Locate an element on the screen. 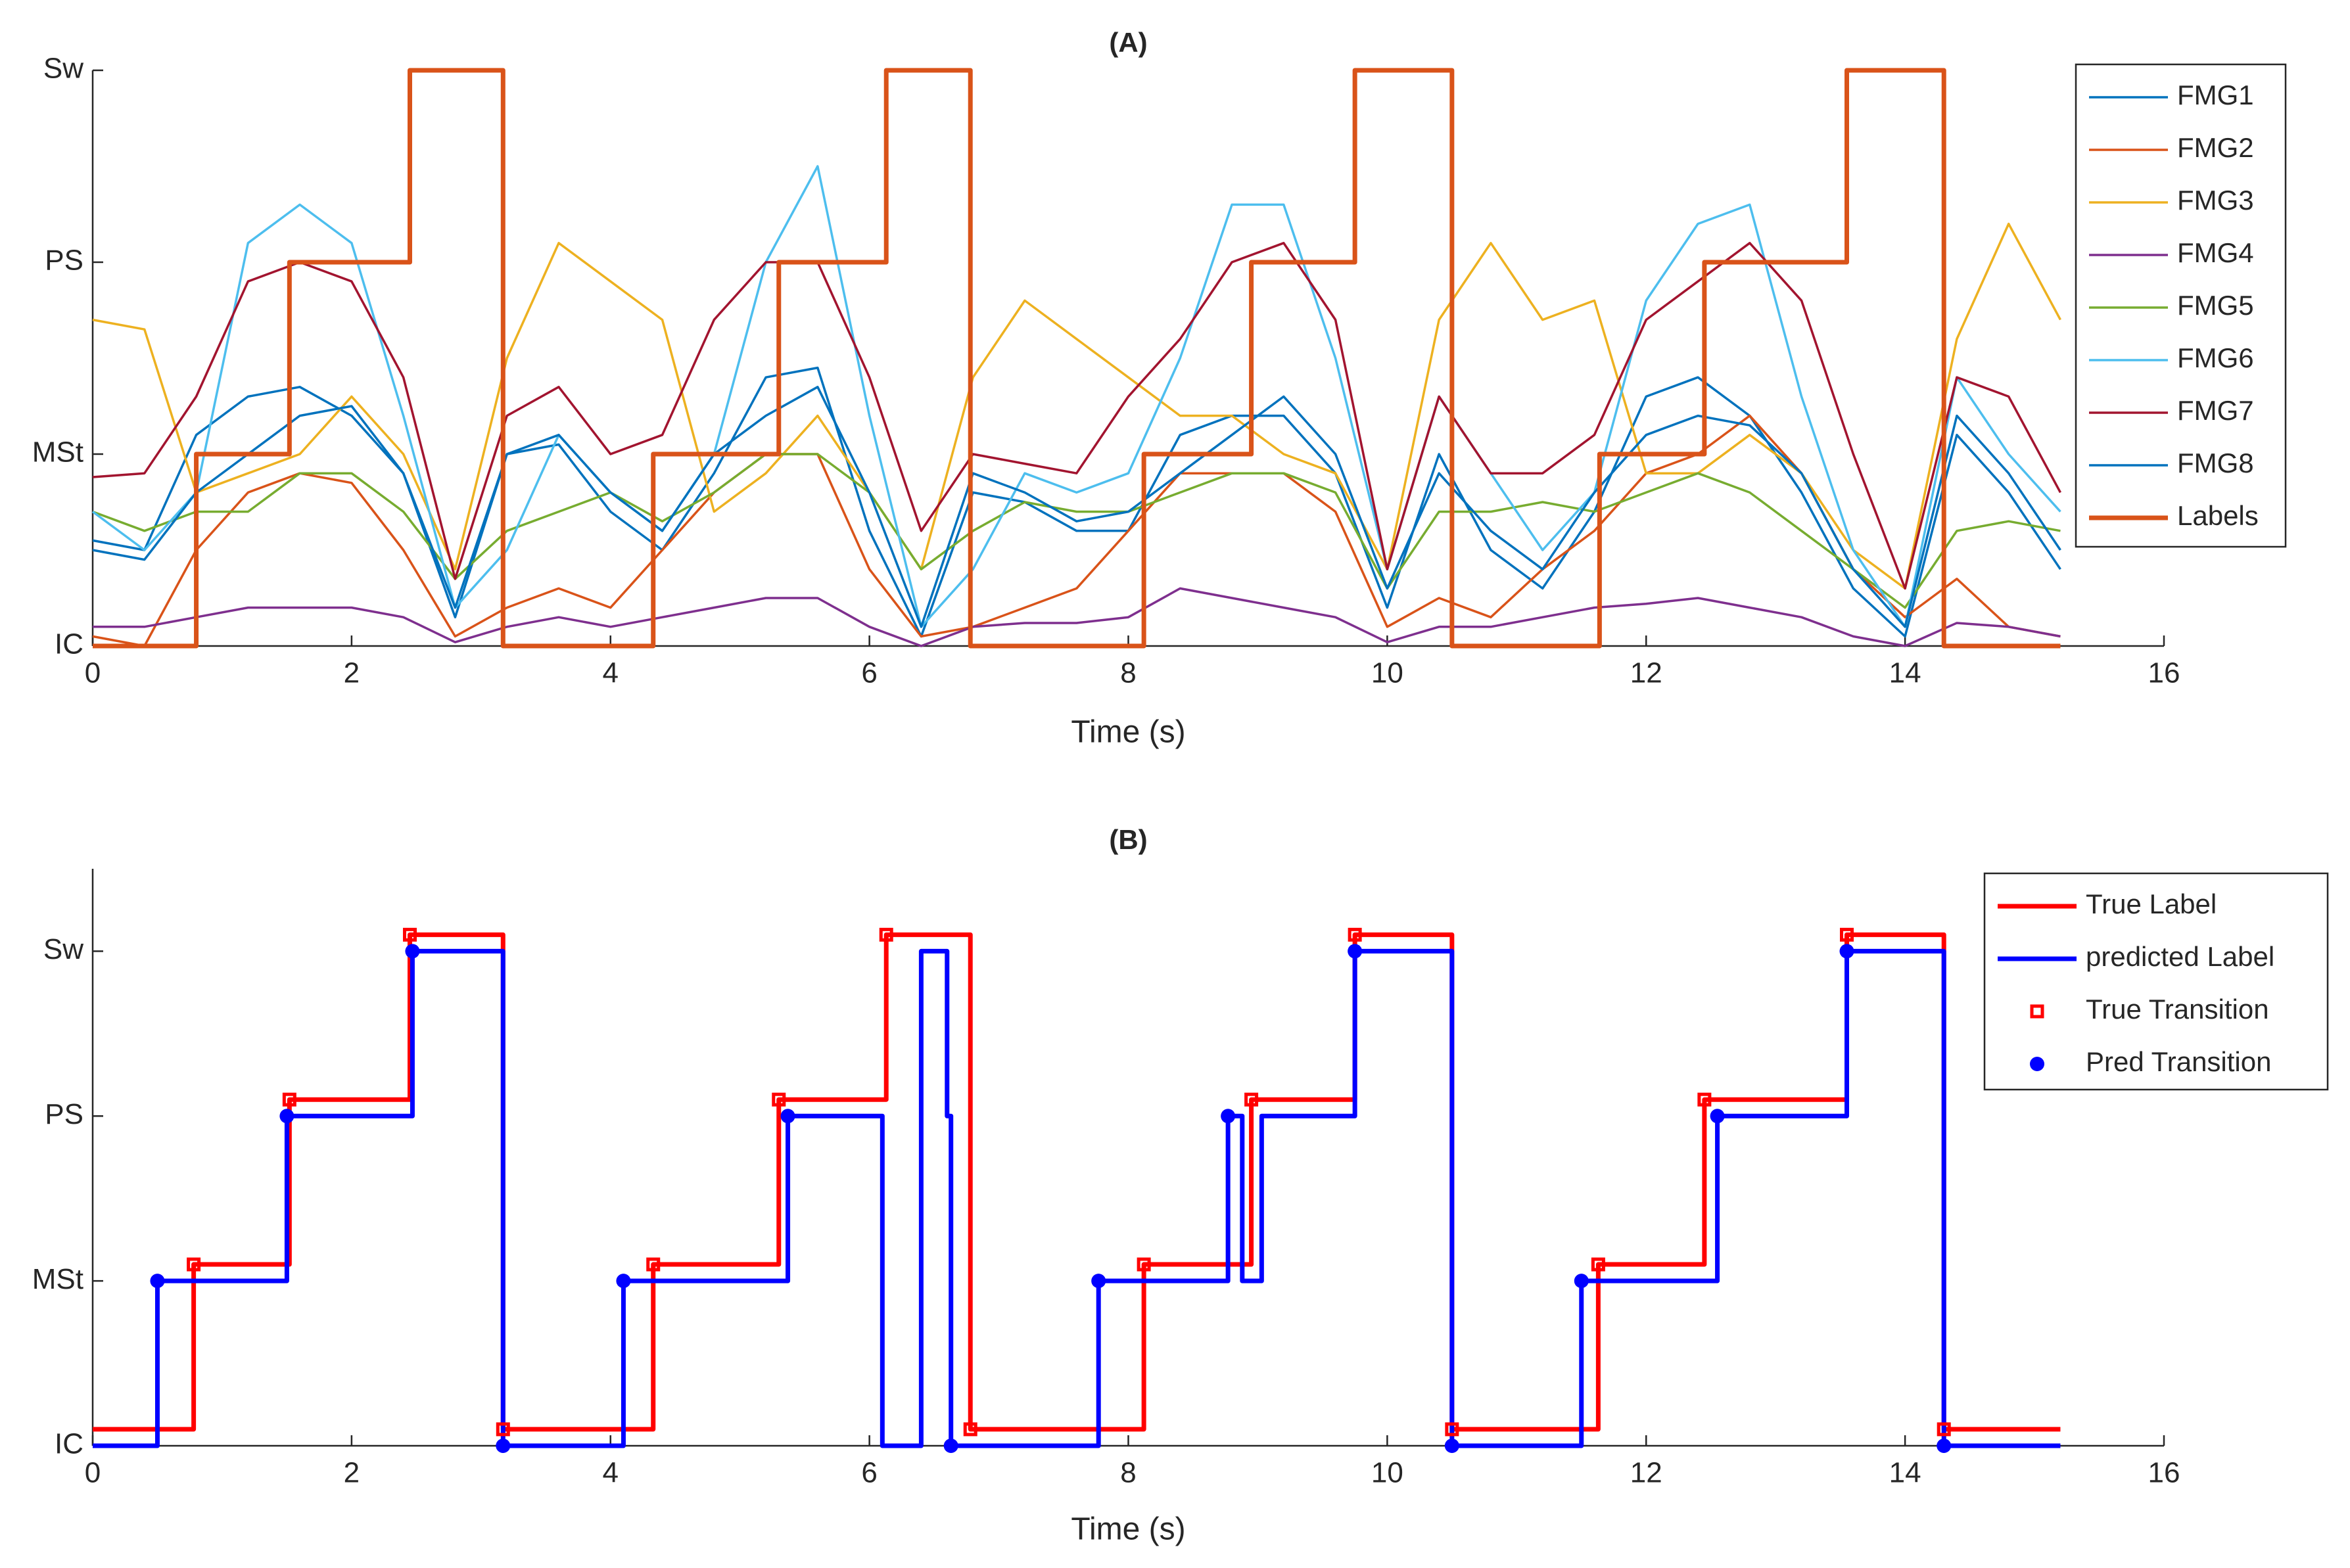  chart-title: (B) is located at coordinates (1128, 839).